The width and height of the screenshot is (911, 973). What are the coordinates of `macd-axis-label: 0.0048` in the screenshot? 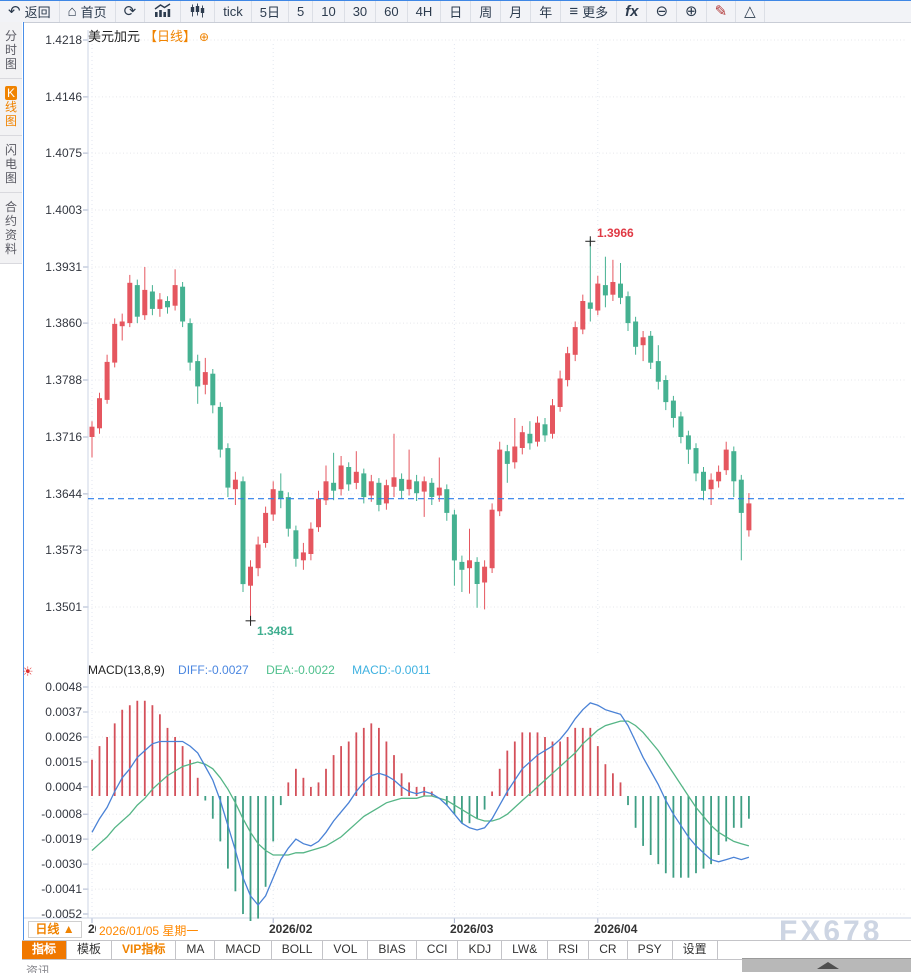 It's located at (63, 687).